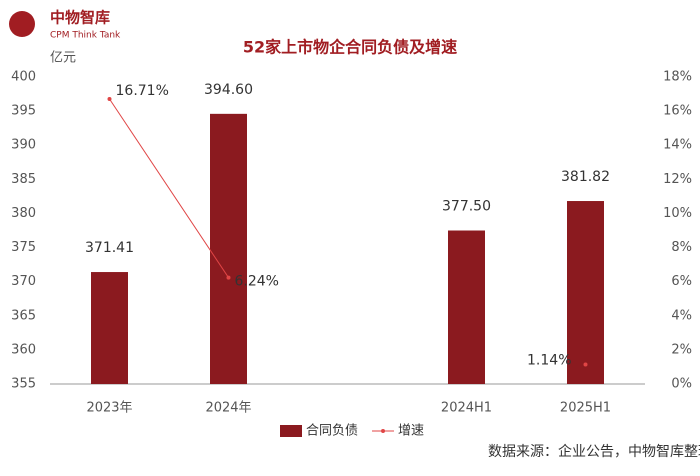 Image resolution: width=700 pixels, height=476 pixels. Describe the element at coordinates (23, 247) in the screenshot. I see `y-tick-label: 375` at that location.